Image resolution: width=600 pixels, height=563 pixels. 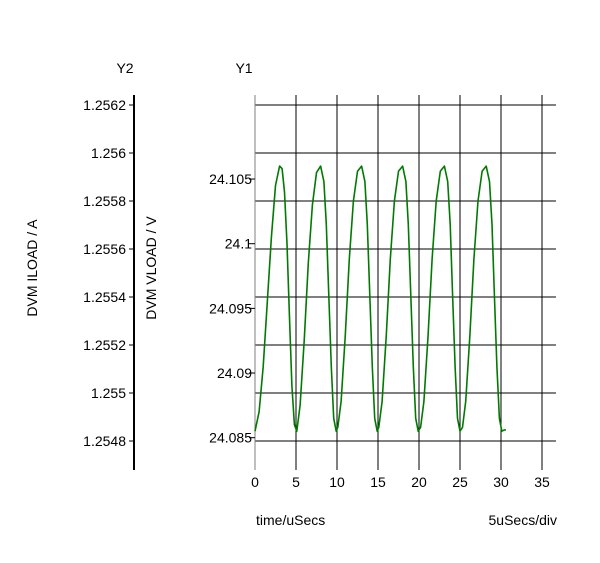 I want to click on y1-tick-label: 24.085, so click(x=230, y=438).